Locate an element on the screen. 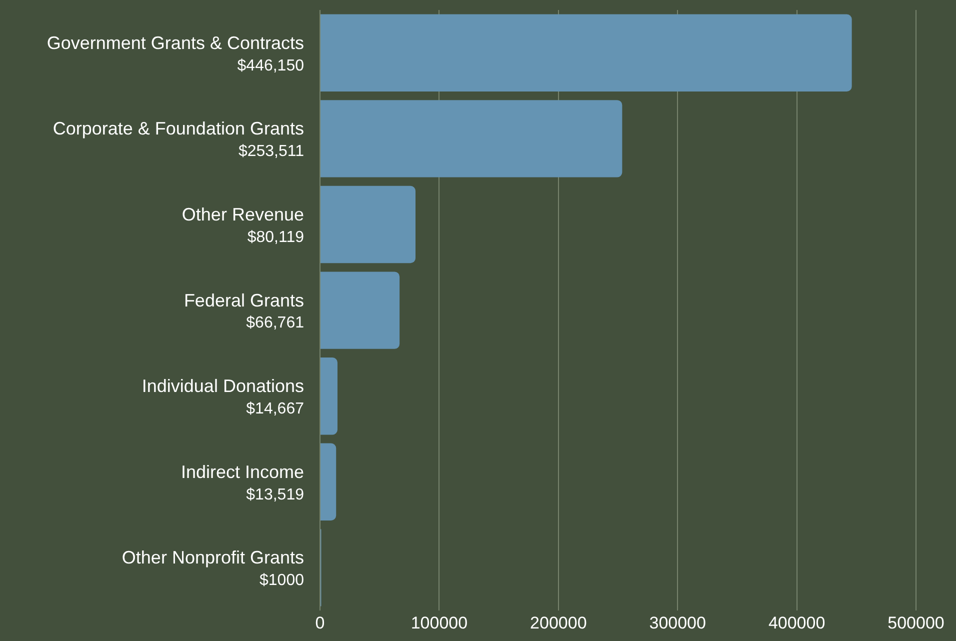 Image resolution: width=956 pixels, height=641 pixels. y-tick-label: Government Grants & Contracts is located at coordinates (175, 42).